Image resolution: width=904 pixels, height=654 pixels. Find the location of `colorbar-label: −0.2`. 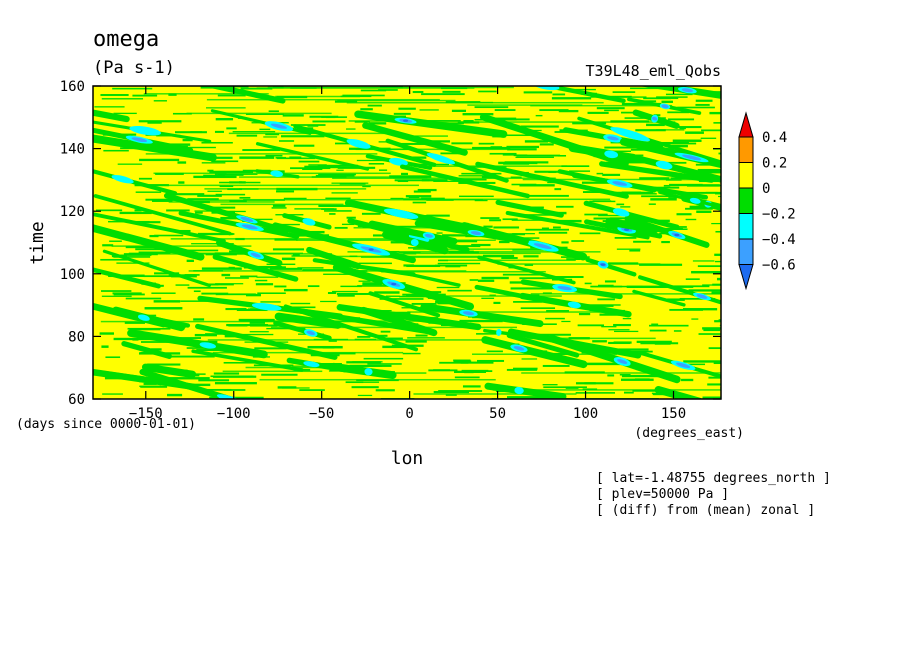

colorbar-label: −0.2 is located at coordinates (779, 215).